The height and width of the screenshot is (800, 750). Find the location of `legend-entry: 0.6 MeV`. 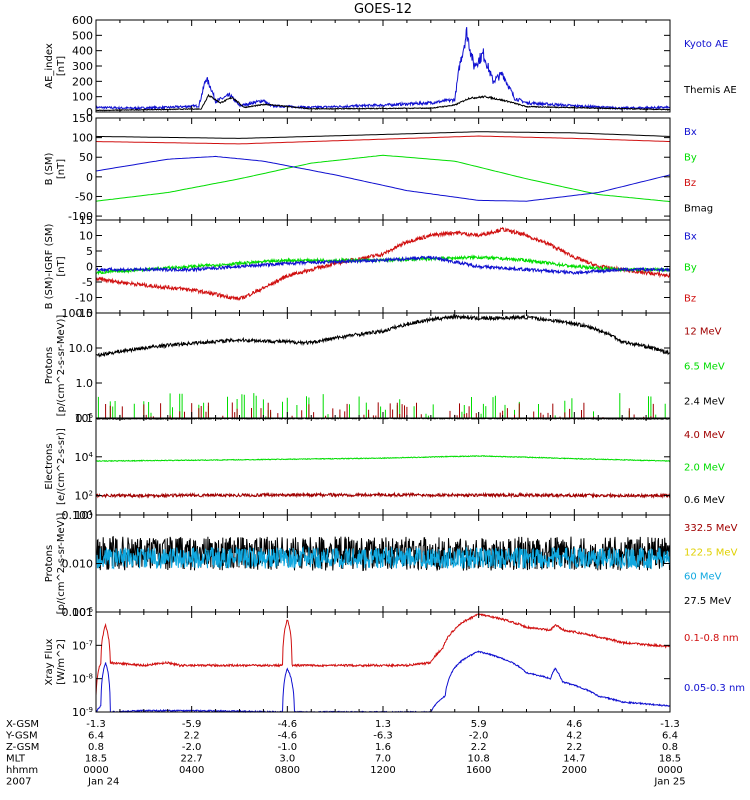

legend-entry: 0.6 MeV is located at coordinates (704, 500).